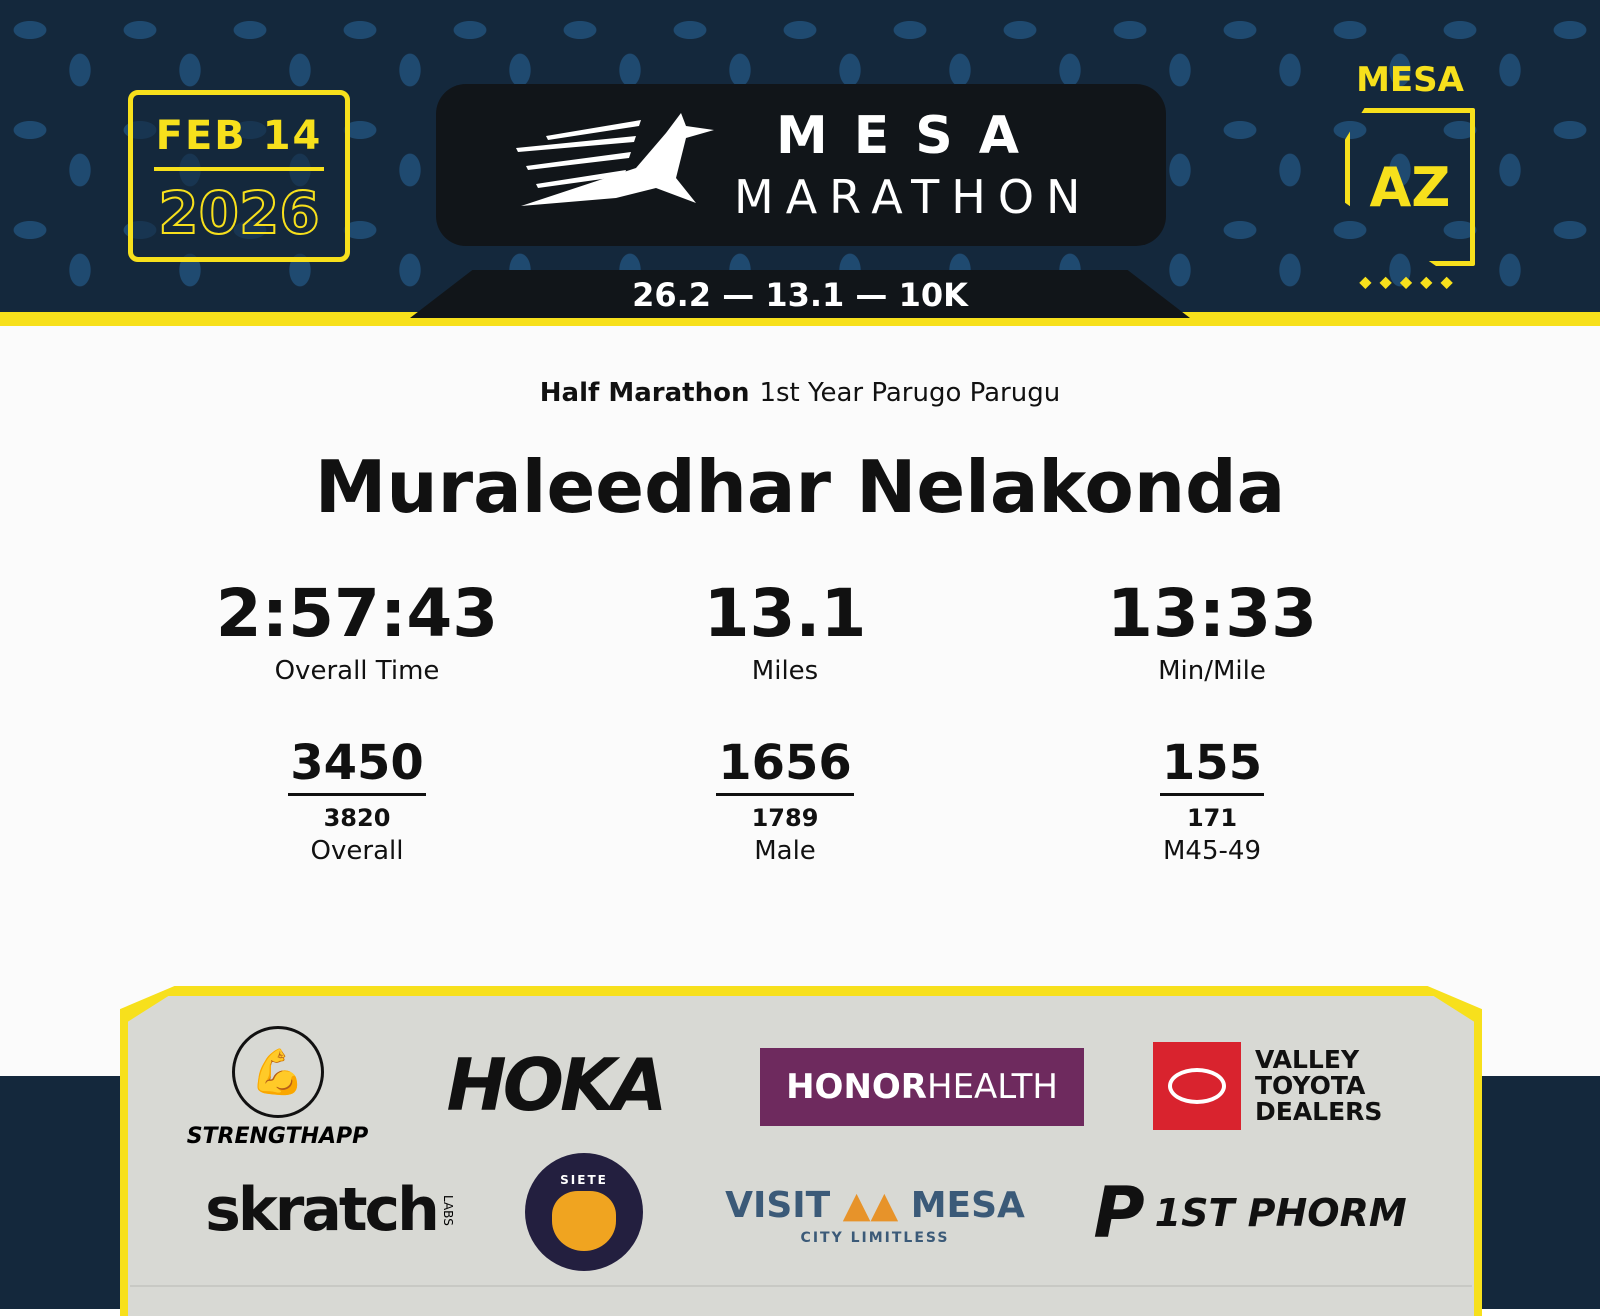 The width and height of the screenshot is (1600, 1316). Describe the element at coordinates (1212, 671) in the screenshot. I see `stat-label: Min/Mile` at that location.